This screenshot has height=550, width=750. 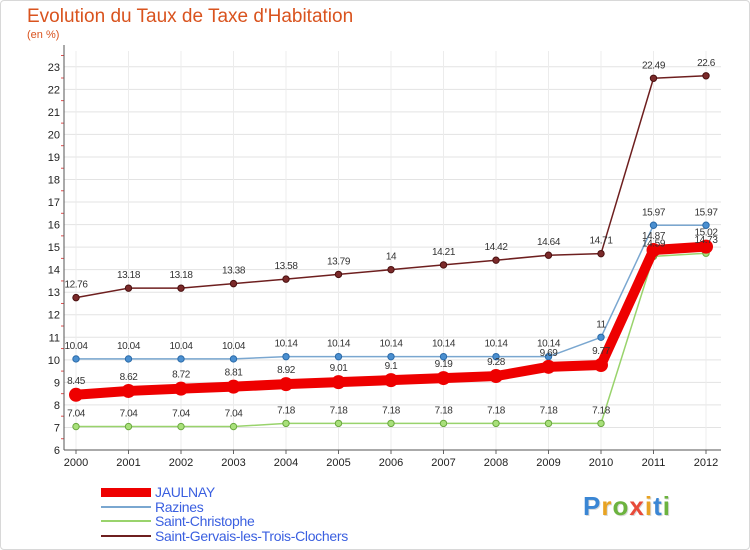 What do you see at coordinates (129, 275) in the screenshot?
I see `data-label-saint-gervais: 13.18` at bounding box center [129, 275].